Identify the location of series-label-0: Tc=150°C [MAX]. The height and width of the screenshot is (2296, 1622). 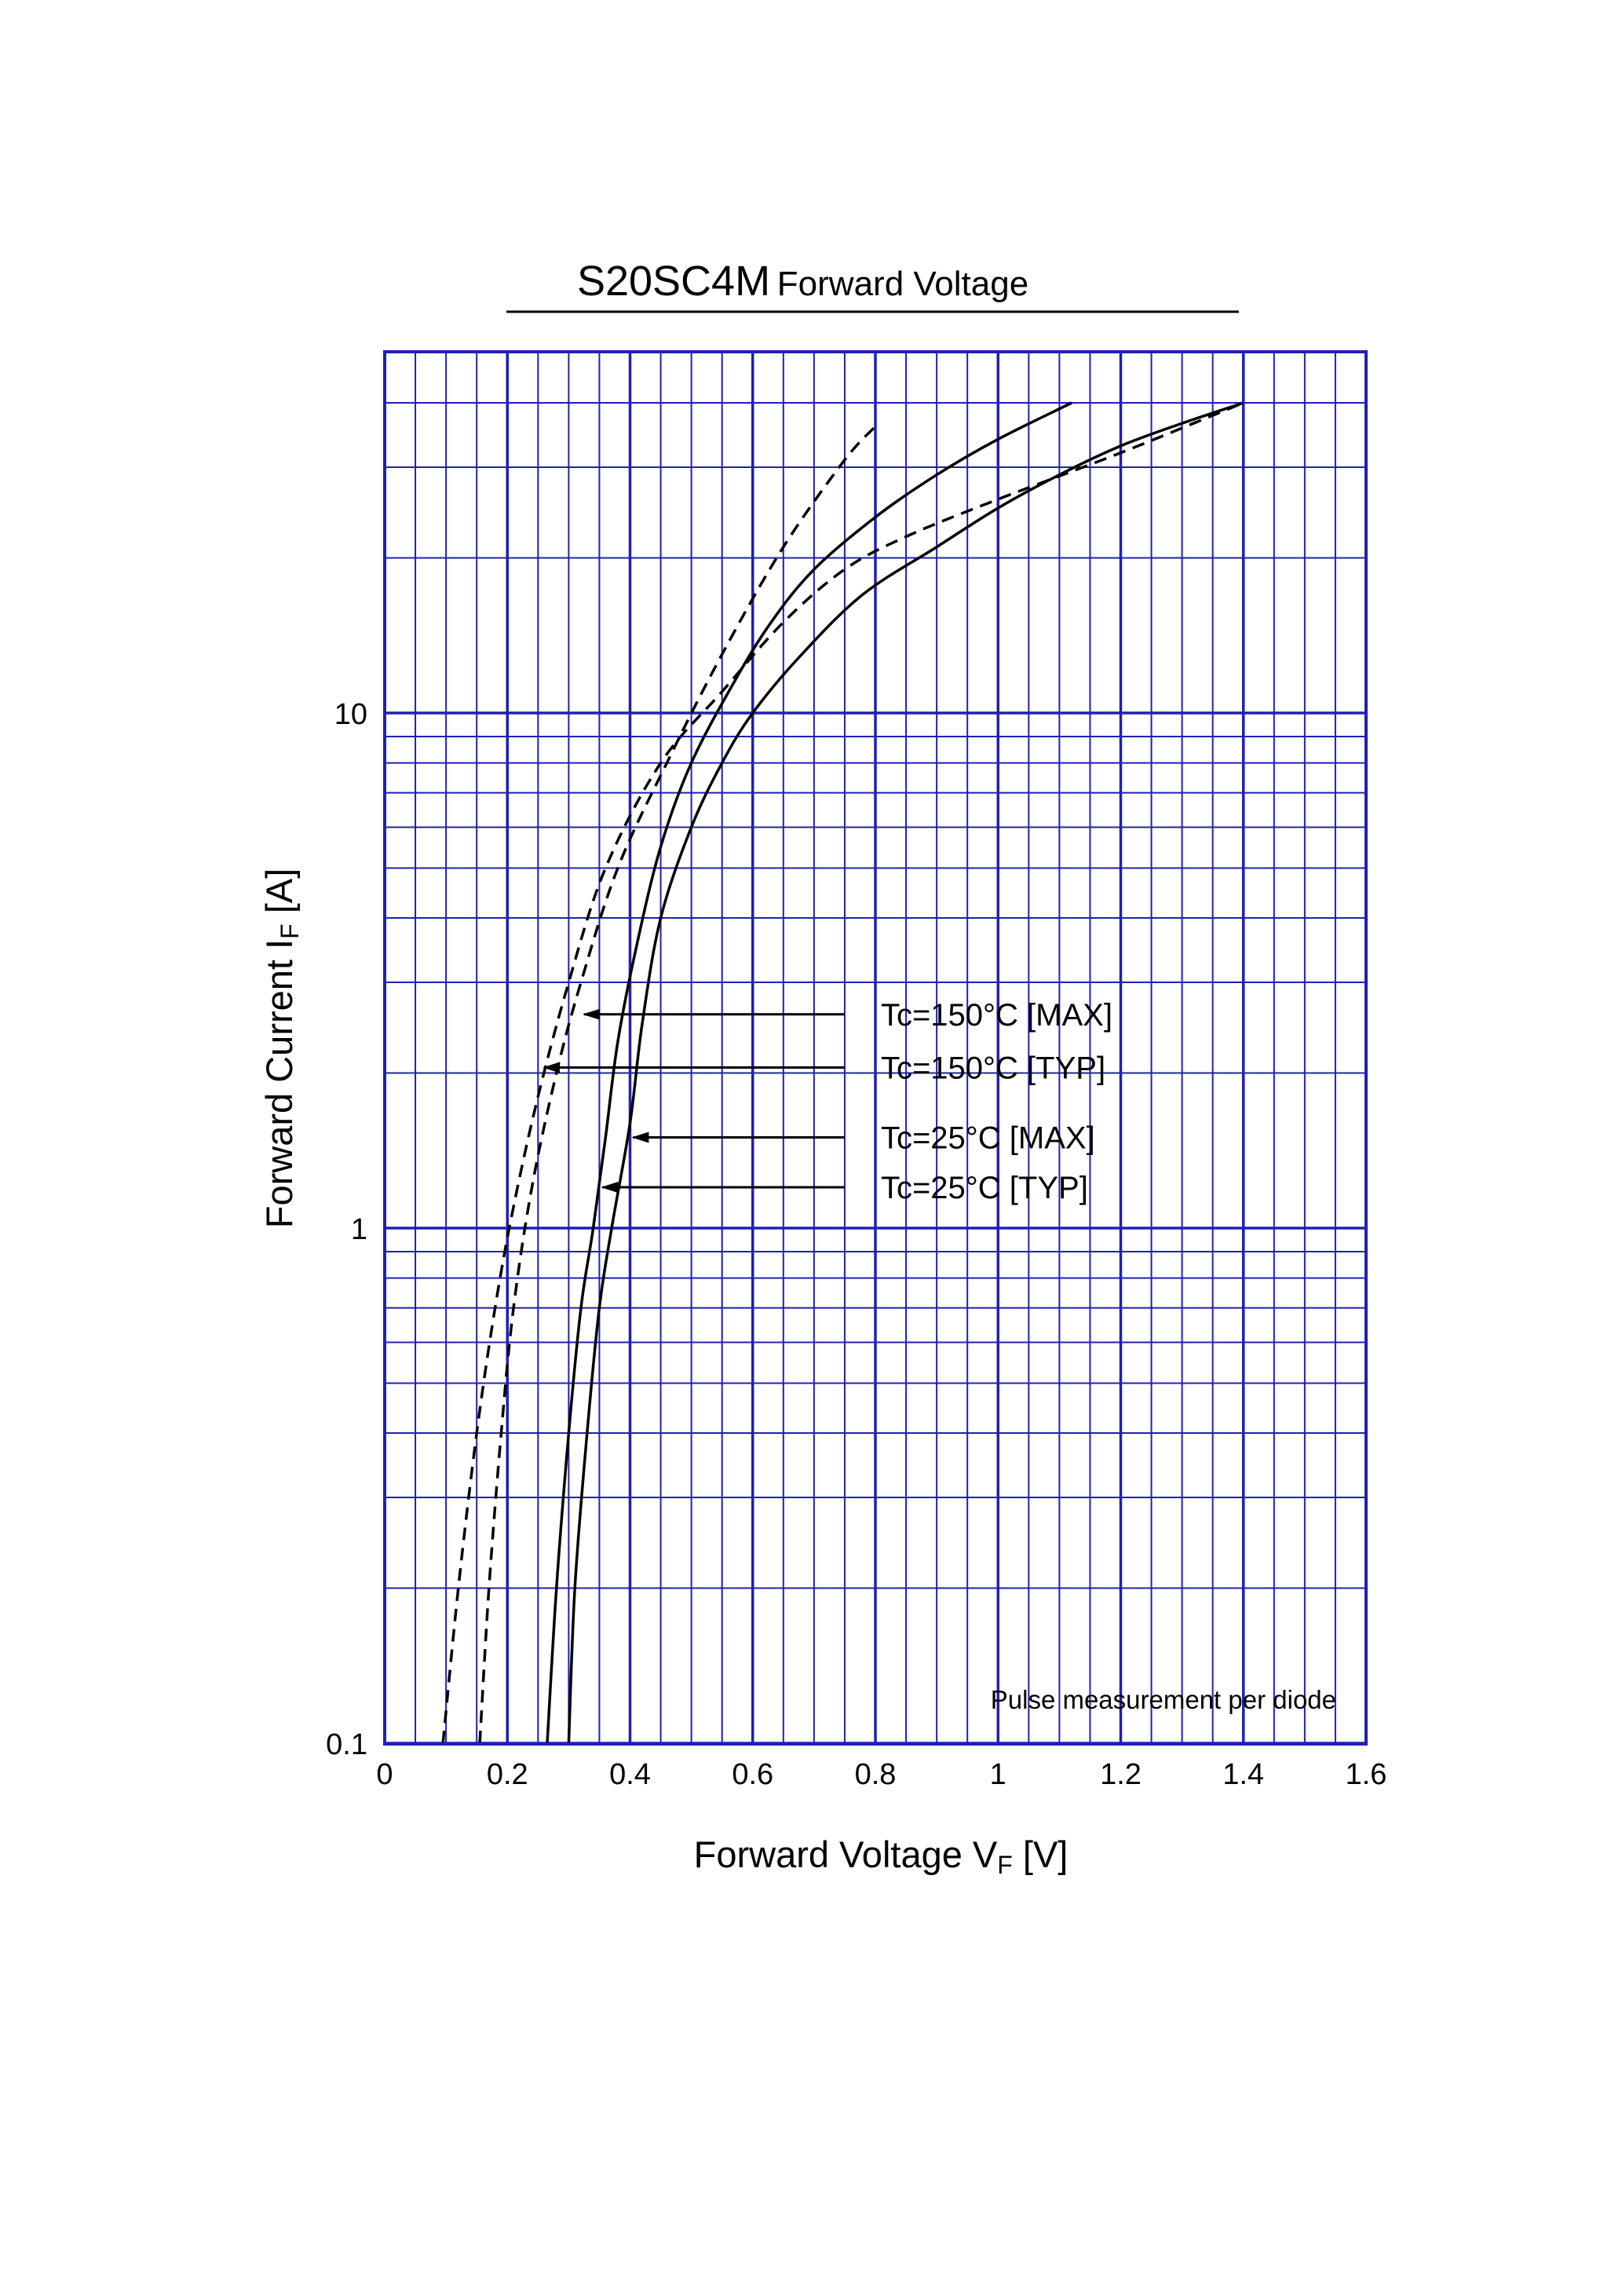
(996, 1016).